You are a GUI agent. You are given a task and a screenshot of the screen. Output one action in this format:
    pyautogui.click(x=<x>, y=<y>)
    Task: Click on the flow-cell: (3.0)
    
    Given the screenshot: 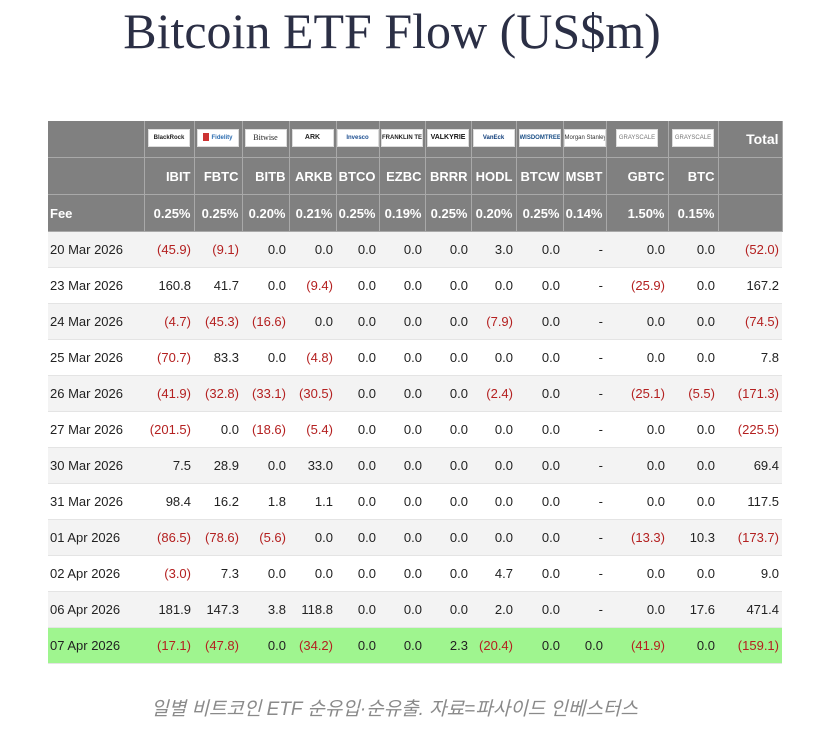 What is the action you would take?
    pyautogui.click(x=169, y=573)
    